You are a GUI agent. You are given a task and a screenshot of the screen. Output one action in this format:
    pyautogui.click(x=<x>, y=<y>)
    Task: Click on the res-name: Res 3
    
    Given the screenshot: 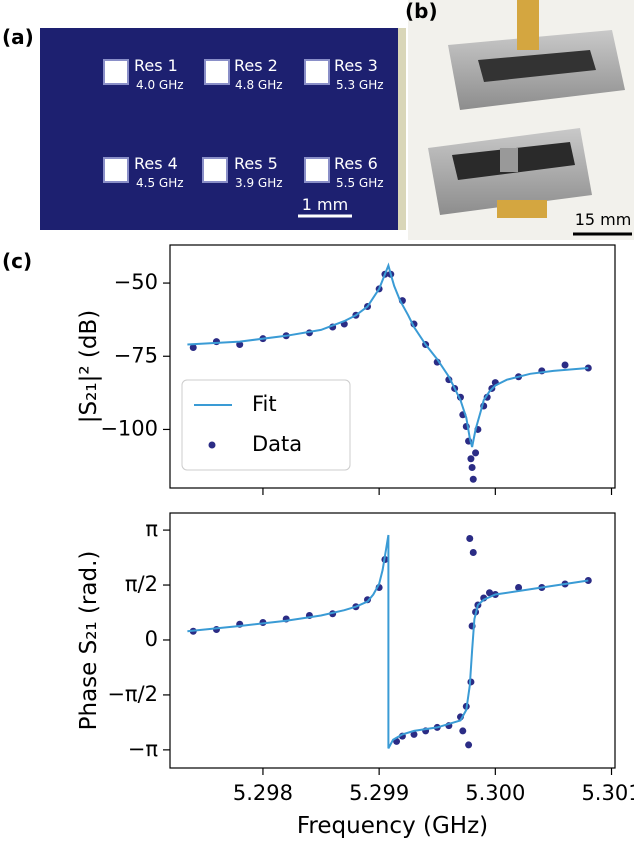 What is the action you would take?
    pyautogui.click(x=356, y=65)
    